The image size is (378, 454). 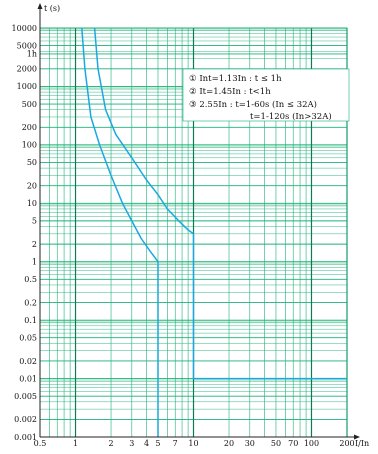 What do you see at coordinates (253, 104) in the screenshot?
I see `legend-entry-3: ③ 2.55In : t=1-60s (In ≤ 32A)` at bounding box center [253, 104].